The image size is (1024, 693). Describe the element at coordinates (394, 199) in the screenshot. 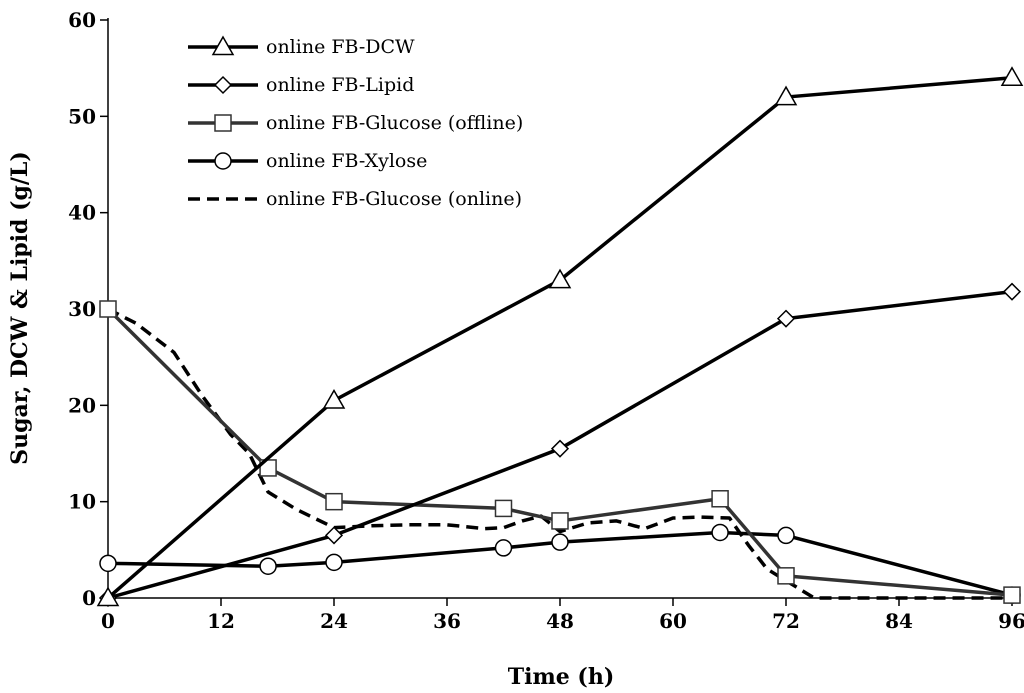

I see `legend-label: online FB-Glucose (online)` at that location.